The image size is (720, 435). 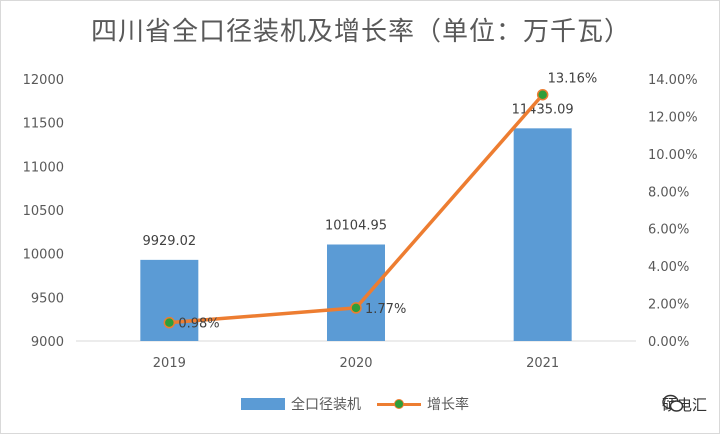 What do you see at coordinates (263, 404) in the screenshot?
I see `legend-bar-swatch` at bounding box center [263, 404].